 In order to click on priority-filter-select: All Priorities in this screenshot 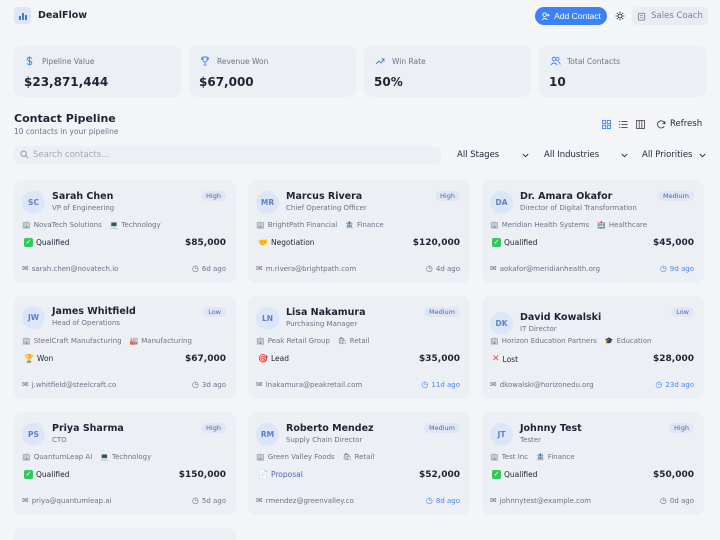, I will do `click(674, 155)`.